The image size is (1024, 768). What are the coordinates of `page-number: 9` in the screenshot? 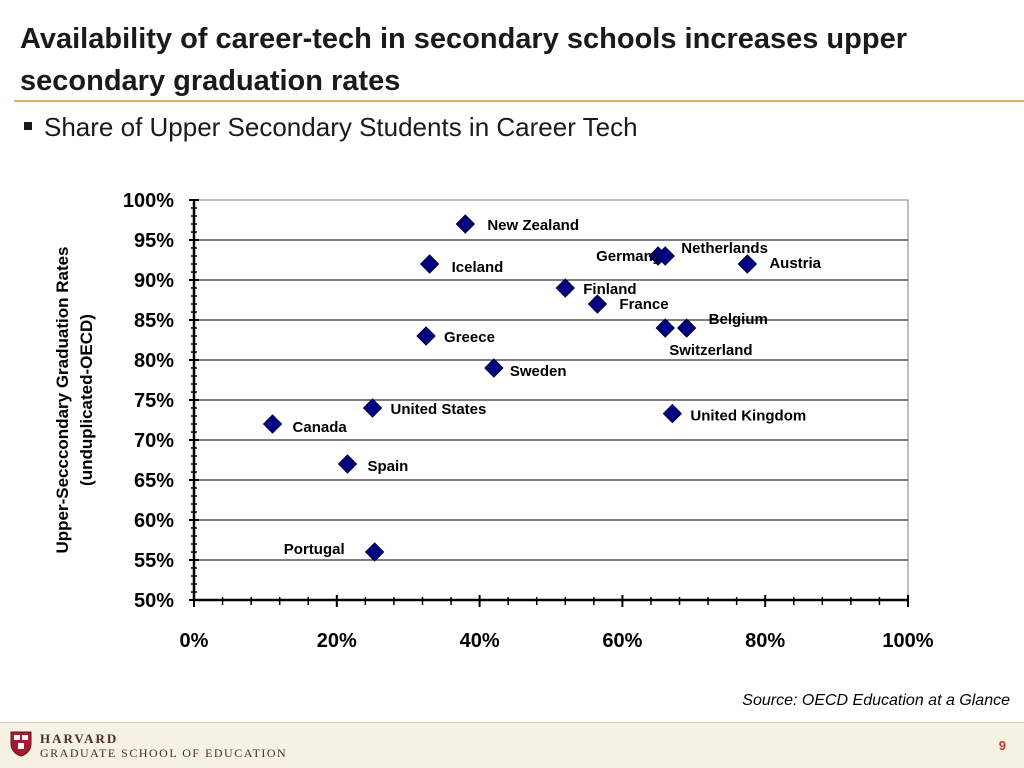 It's located at (1002, 745).